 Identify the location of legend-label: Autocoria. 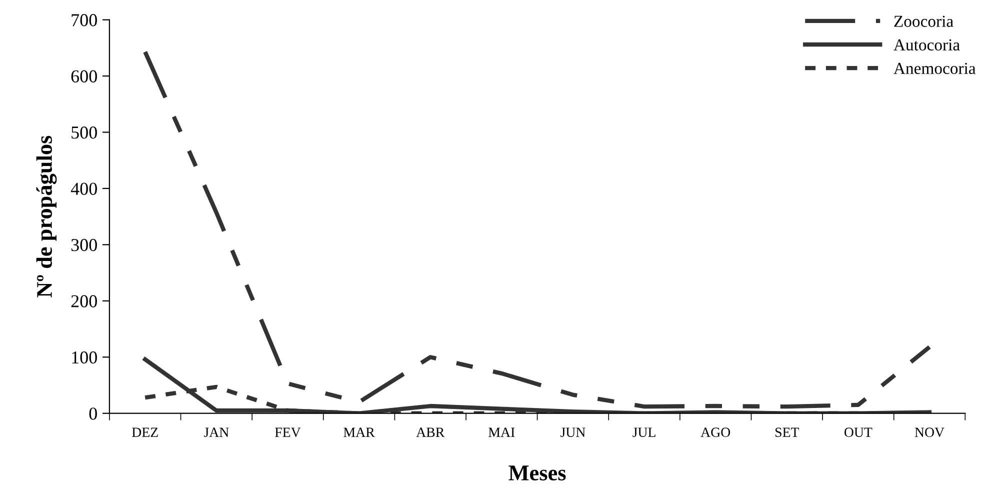
(927, 45).